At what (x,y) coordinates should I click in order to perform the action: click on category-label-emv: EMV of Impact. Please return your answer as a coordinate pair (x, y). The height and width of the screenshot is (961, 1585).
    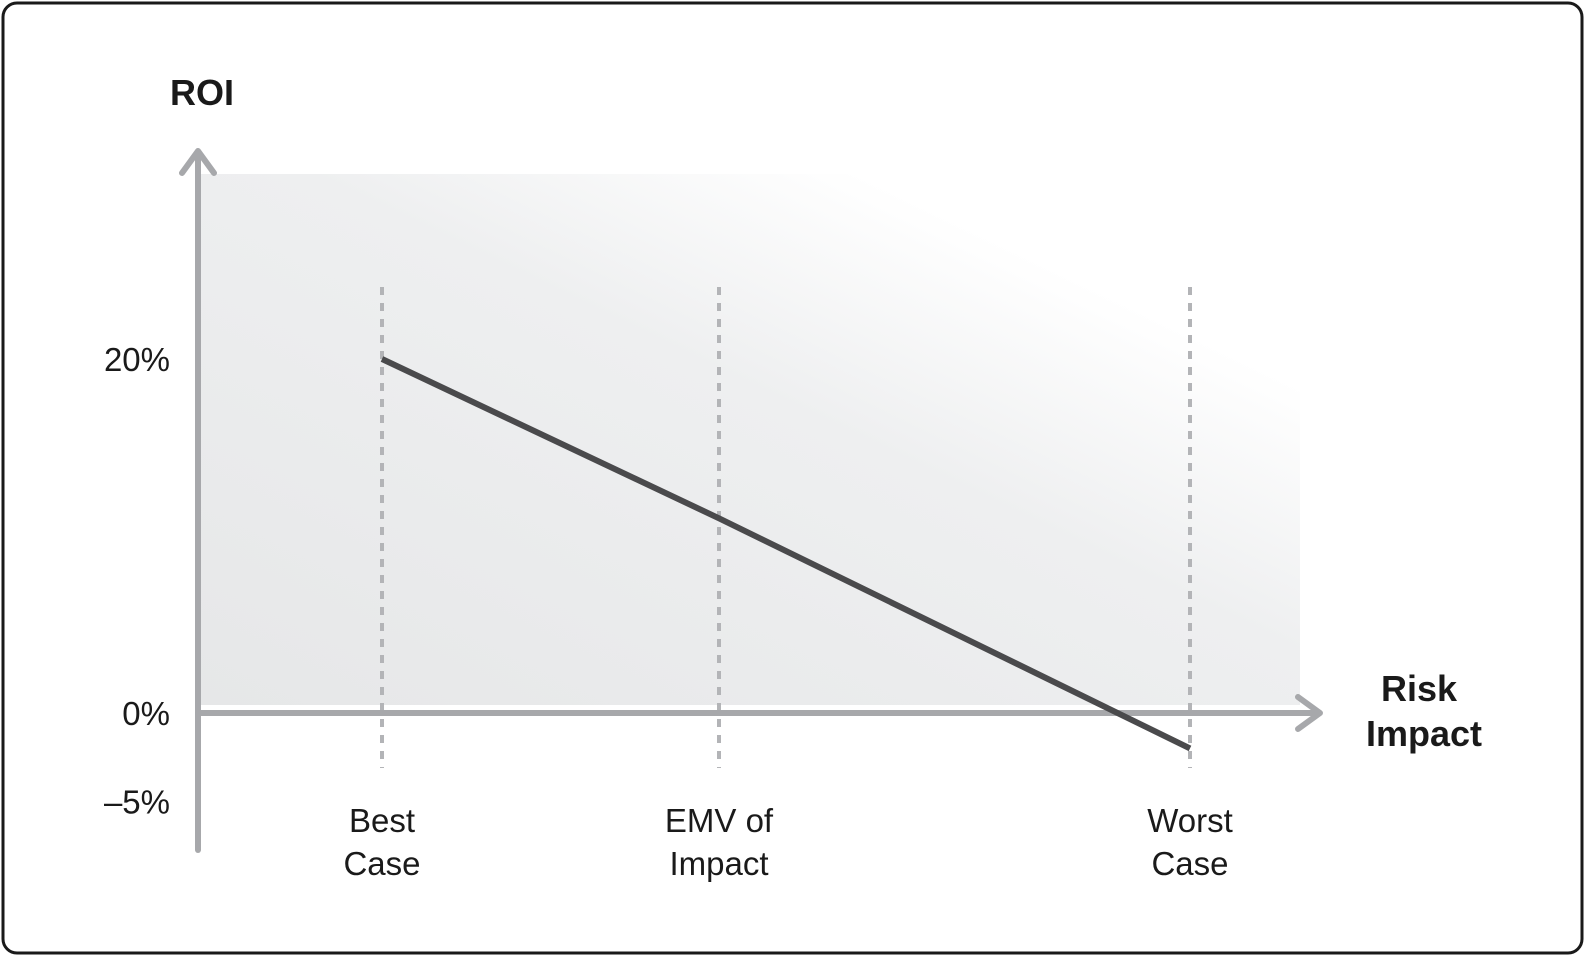
    Looking at the image, I should click on (719, 842).